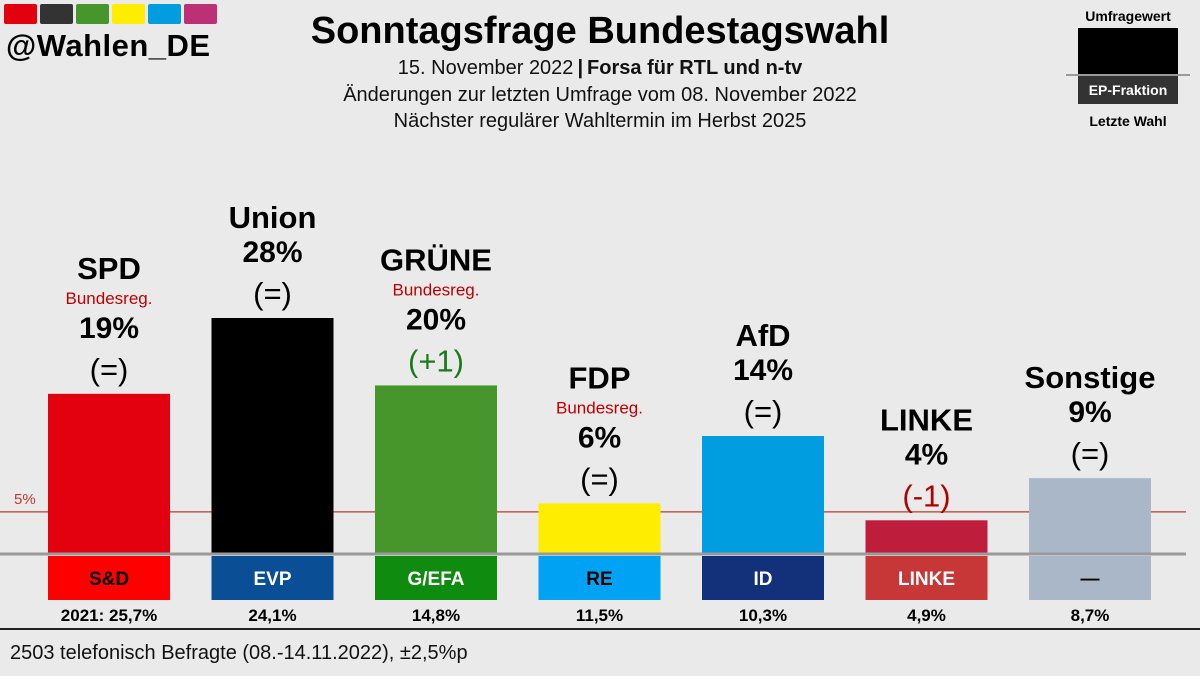  What do you see at coordinates (926, 615) in the screenshot?
I see `last-election-label: 4,9%` at bounding box center [926, 615].